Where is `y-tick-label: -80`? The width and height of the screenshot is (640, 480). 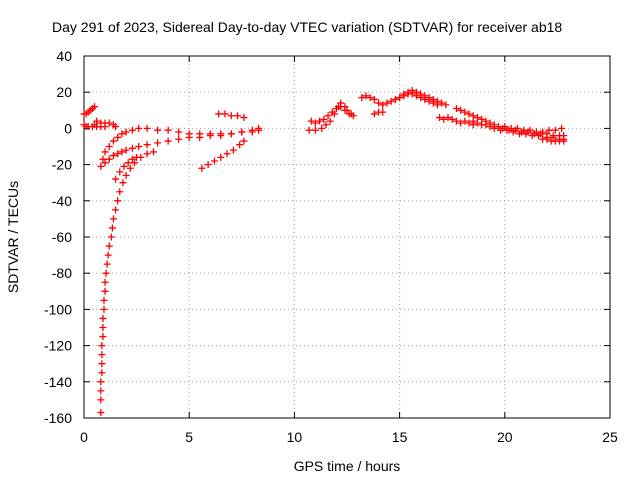 y-tick-label: -80 is located at coordinates (62, 273).